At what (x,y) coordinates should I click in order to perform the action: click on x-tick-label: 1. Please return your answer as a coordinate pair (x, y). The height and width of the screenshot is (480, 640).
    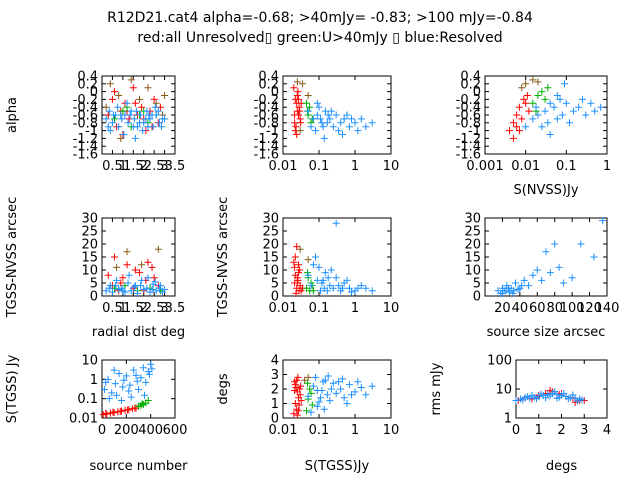
    Looking at the image, I should click on (355, 166).